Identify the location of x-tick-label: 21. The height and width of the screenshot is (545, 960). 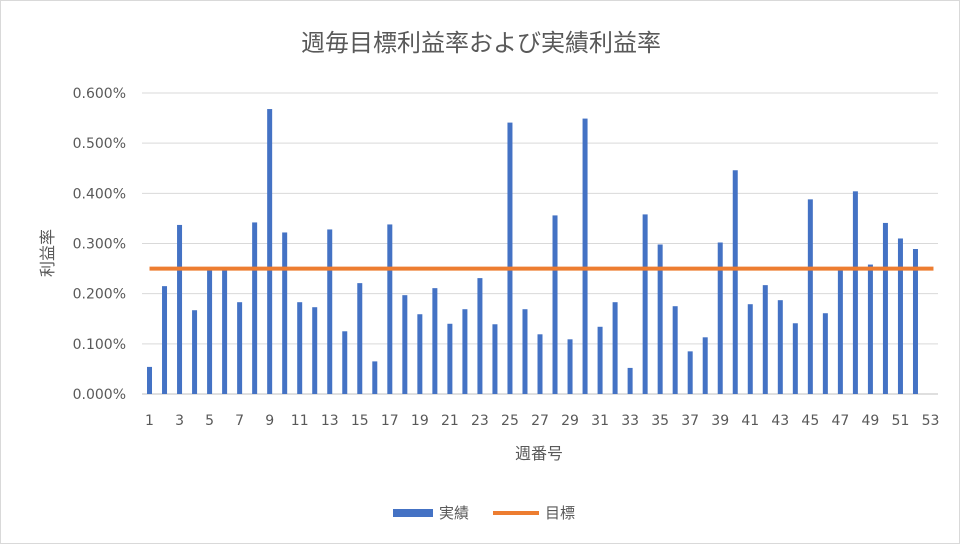
(450, 421).